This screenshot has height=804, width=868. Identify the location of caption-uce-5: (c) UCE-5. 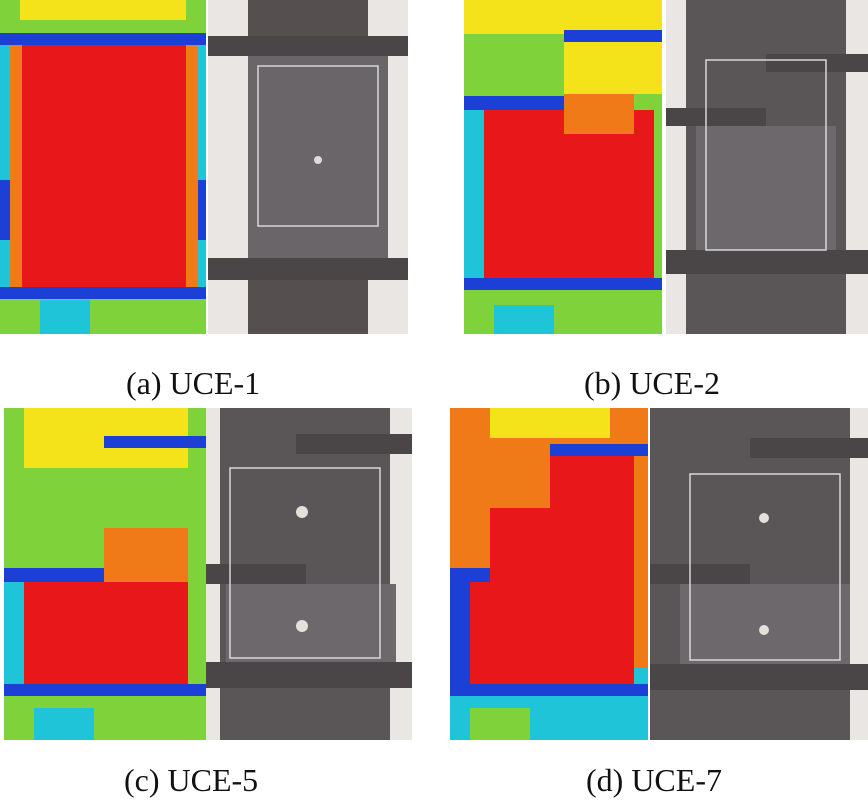
(191, 780).